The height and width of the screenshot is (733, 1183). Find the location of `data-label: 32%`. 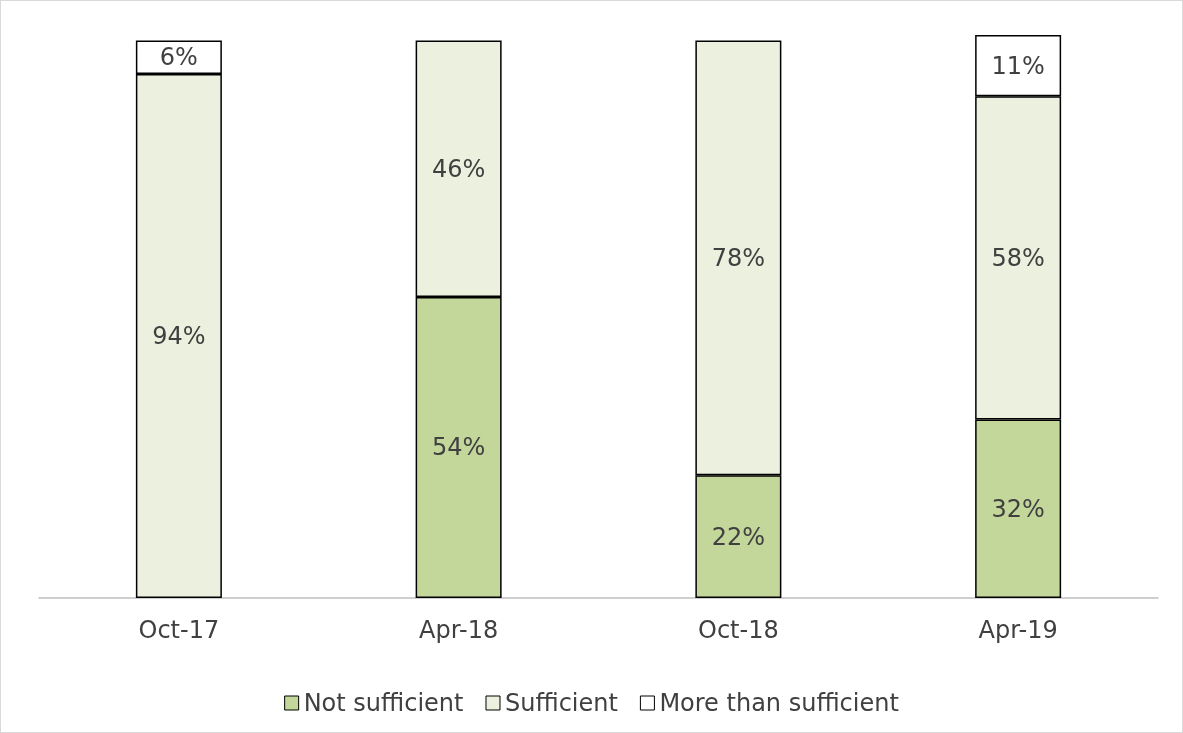

data-label: 32% is located at coordinates (1018, 508).